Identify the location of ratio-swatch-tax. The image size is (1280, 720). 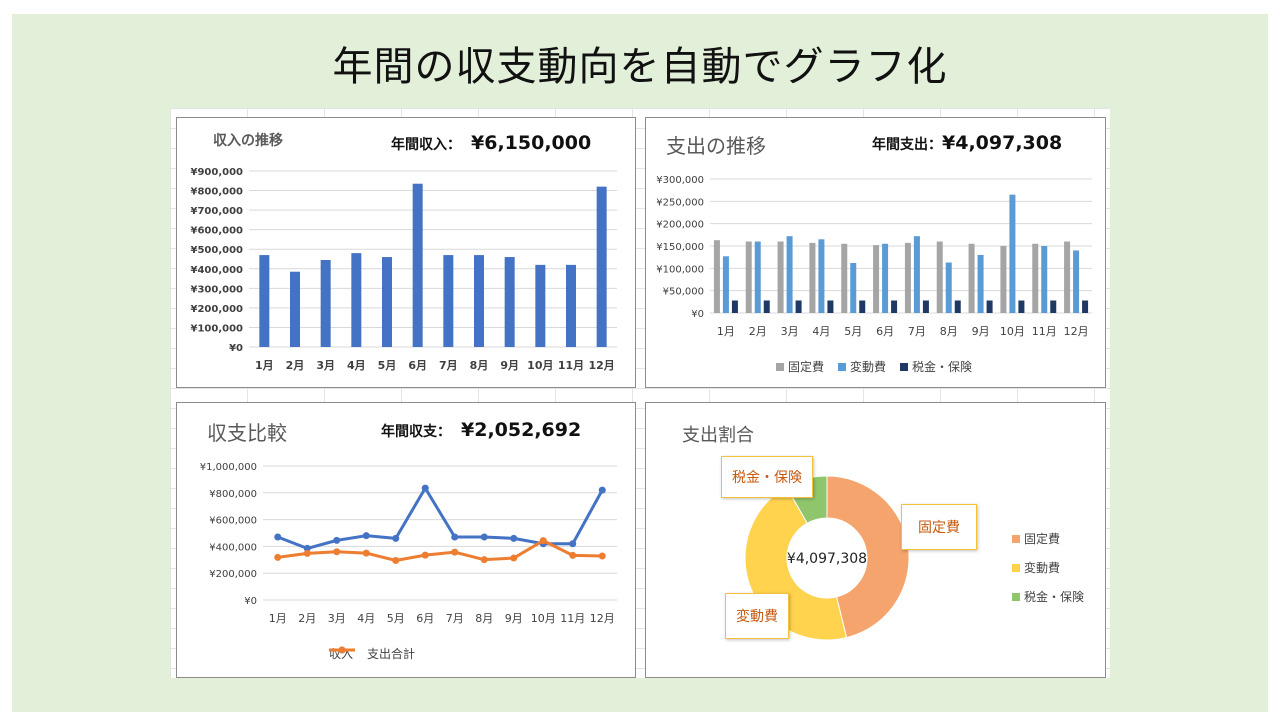
(1016, 596).